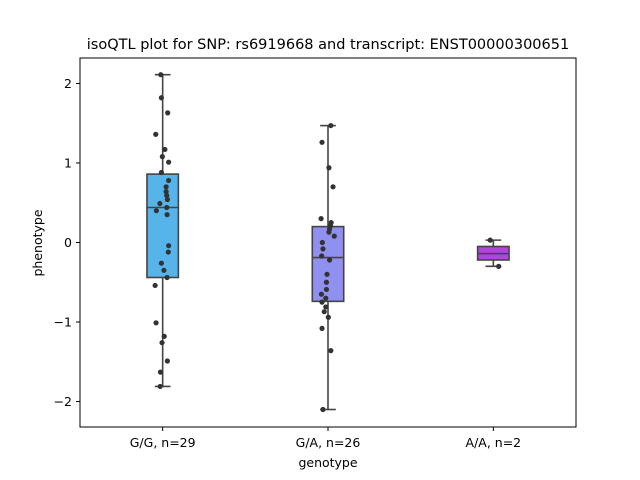 Image resolution: width=640 pixels, height=480 pixels. I want to click on x-axis: G/G, n=29 G/A, n=26 A/A, n=2, so click(325, 438).